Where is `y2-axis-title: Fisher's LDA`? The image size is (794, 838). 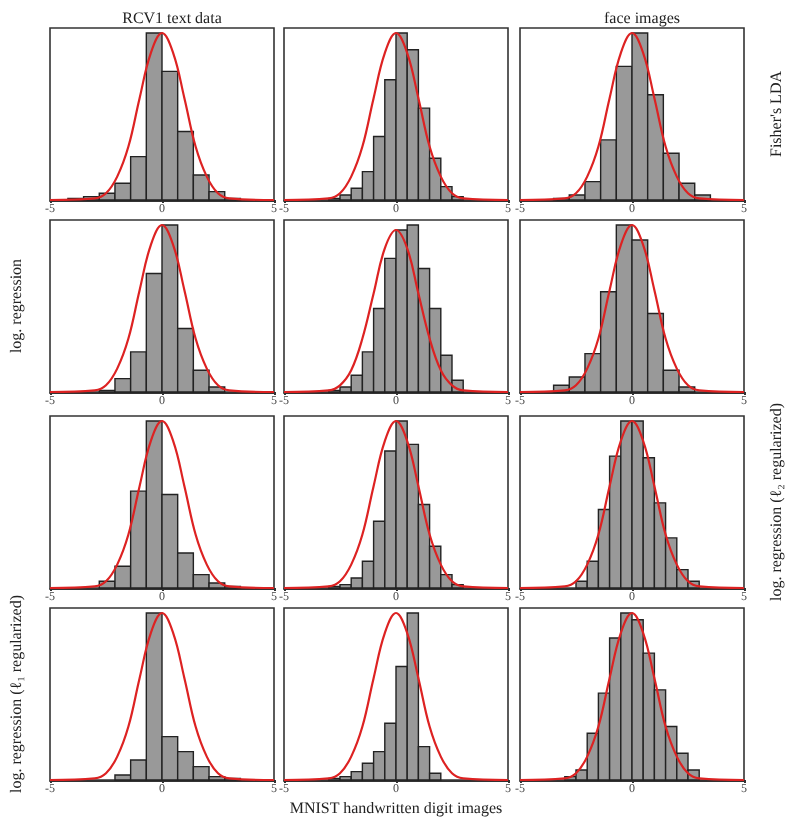
y2-axis-title: Fisher's LDA is located at coordinates (776, 113).